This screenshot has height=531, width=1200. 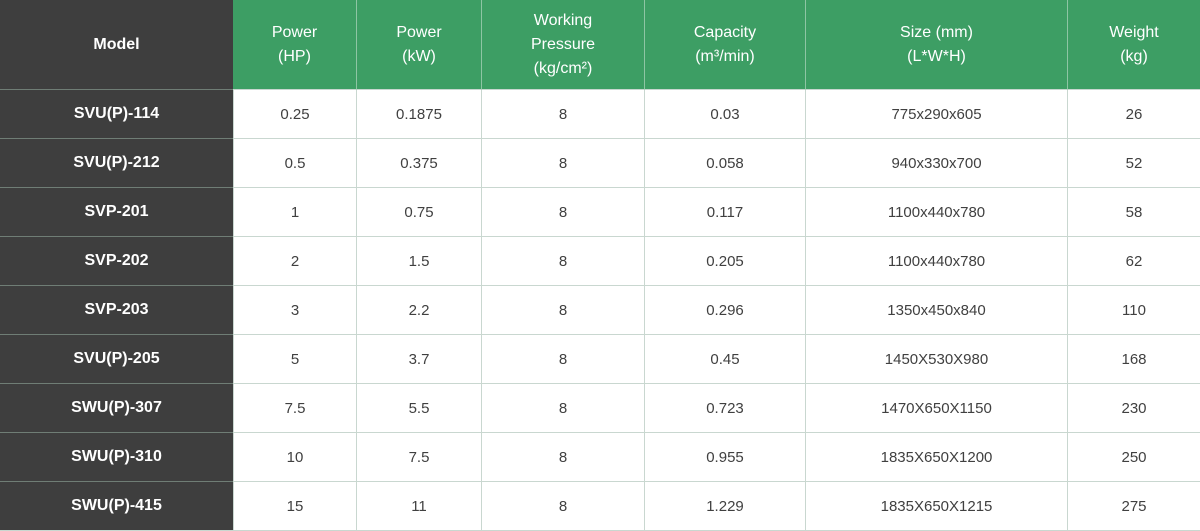 What do you see at coordinates (937, 114) in the screenshot?
I see `size-cell: 775x290x605` at bounding box center [937, 114].